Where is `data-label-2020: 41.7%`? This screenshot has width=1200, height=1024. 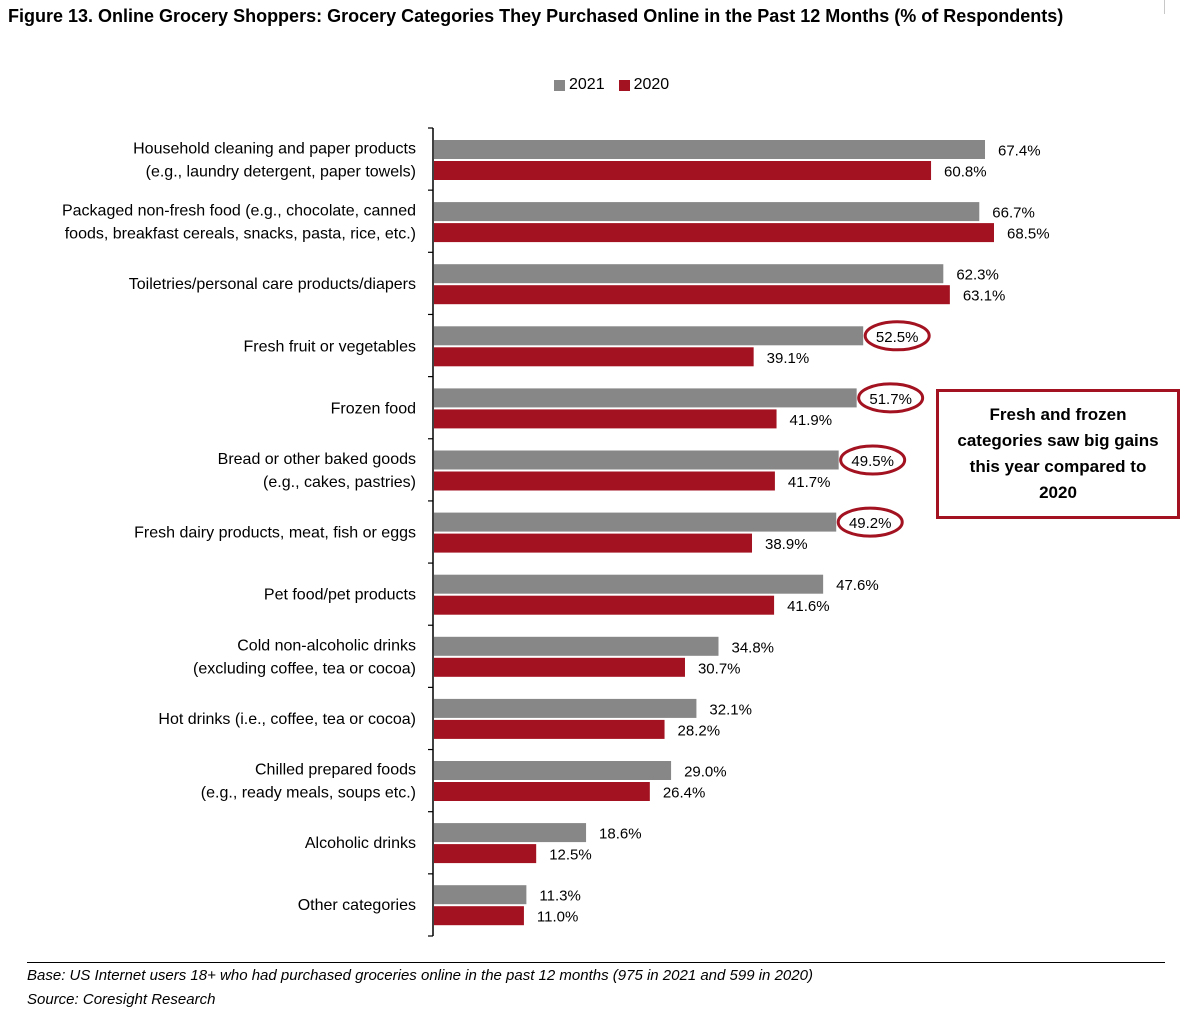 data-label-2020: 41.7% is located at coordinates (809, 482).